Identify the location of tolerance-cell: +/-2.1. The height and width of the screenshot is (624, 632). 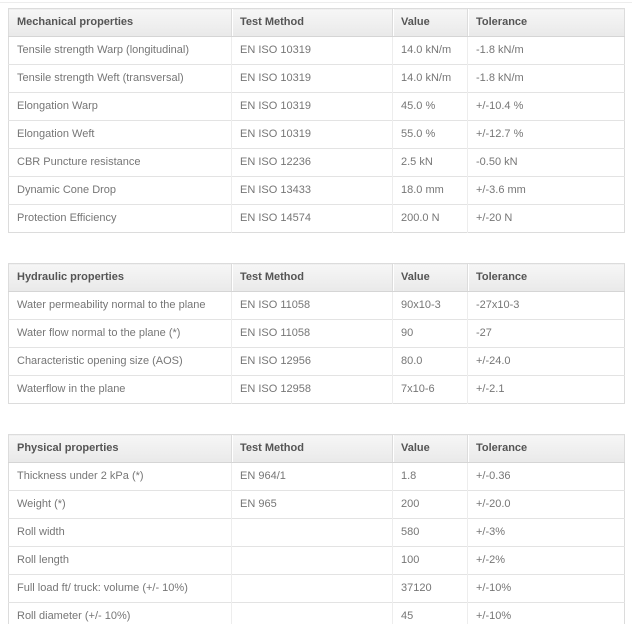
(546, 389).